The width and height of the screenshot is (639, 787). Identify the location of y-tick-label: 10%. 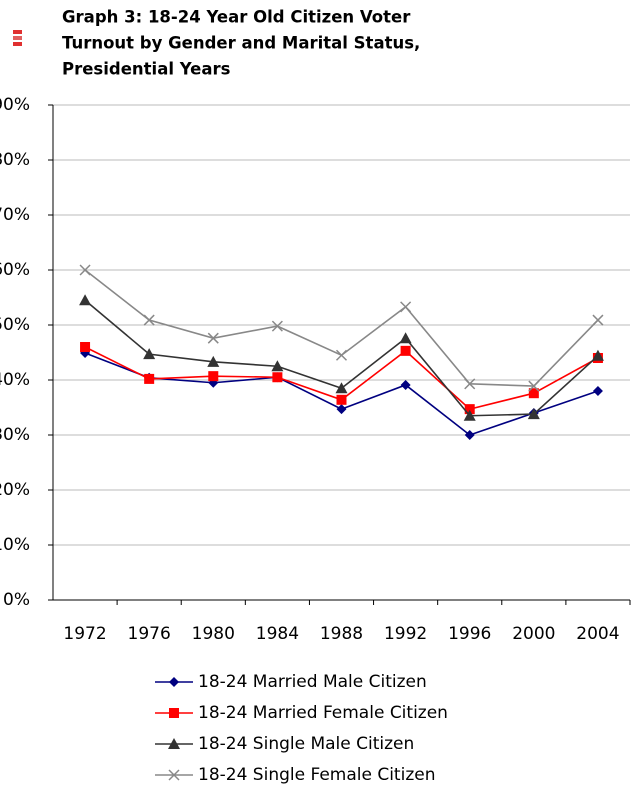
(15, 545).